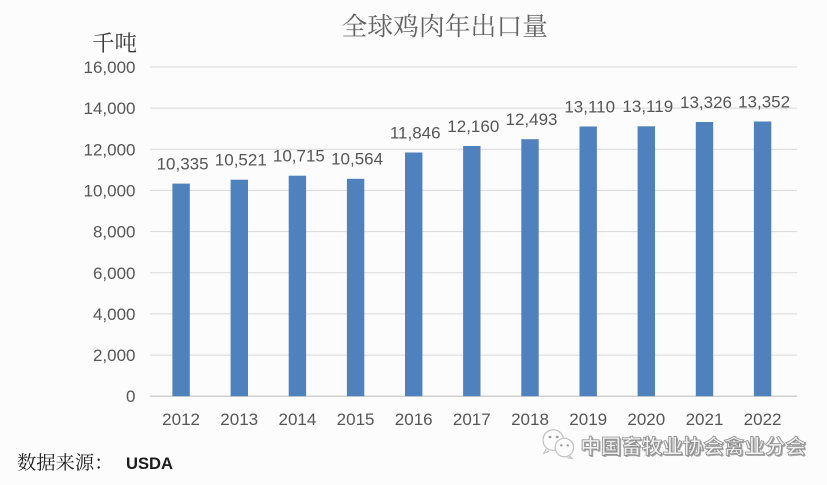 Image resolution: width=827 pixels, height=485 pixels. Describe the element at coordinates (114, 273) in the screenshot. I see `svg-text: 6,000` at that location.